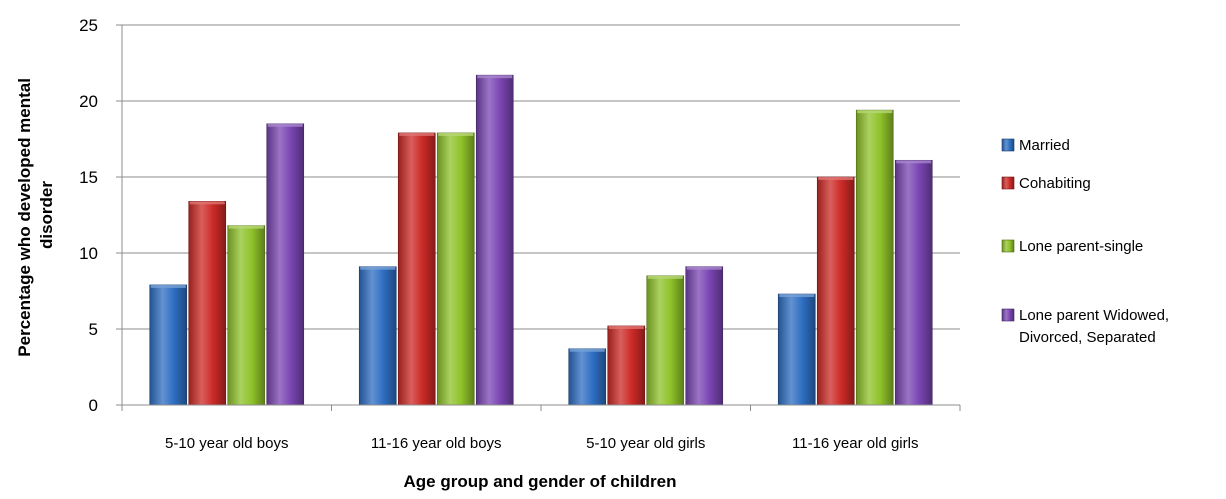 The width and height of the screenshot is (1226, 499). What do you see at coordinates (93, 329) in the screenshot?
I see `y-tick-label: 5` at bounding box center [93, 329].